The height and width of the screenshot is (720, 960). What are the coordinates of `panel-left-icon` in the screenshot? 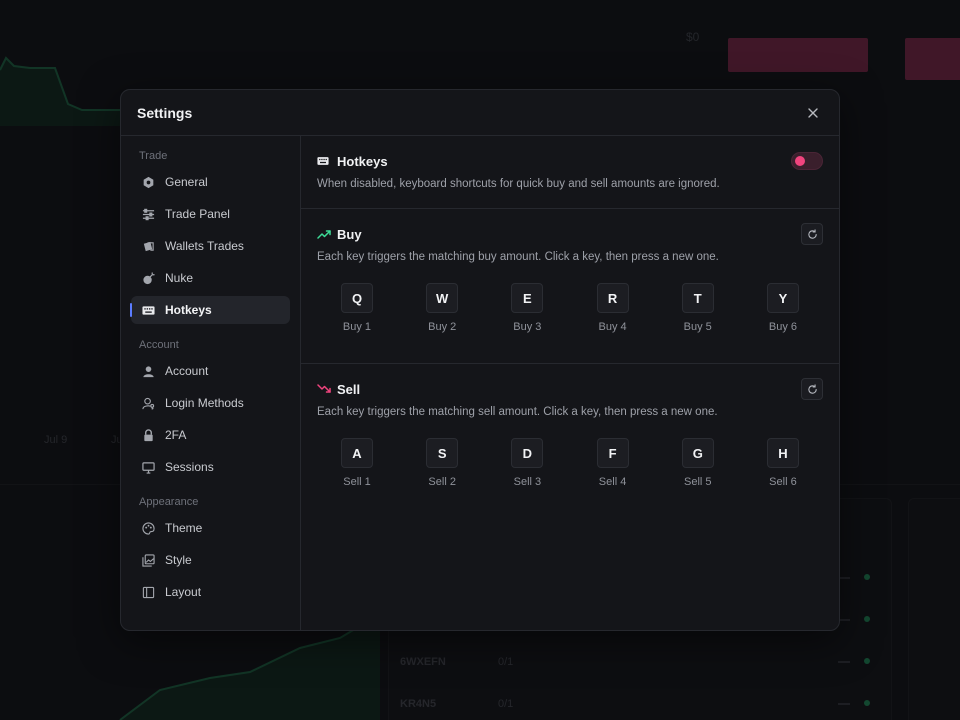 It's located at (148, 592).